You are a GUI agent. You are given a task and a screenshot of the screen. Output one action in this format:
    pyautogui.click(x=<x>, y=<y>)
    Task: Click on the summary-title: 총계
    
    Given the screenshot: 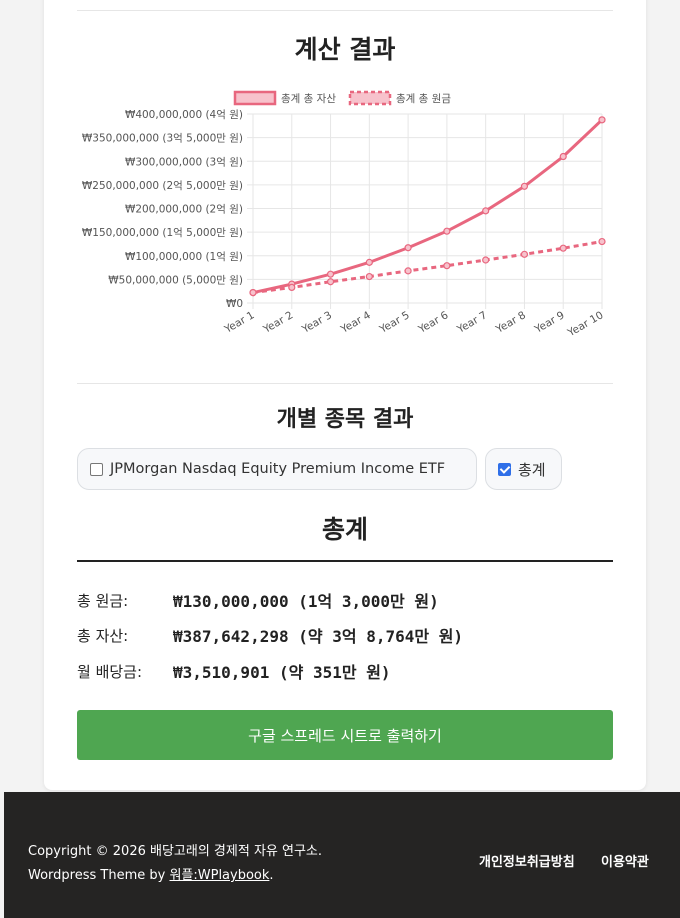 What is the action you would take?
    pyautogui.click(x=344, y=529)
    